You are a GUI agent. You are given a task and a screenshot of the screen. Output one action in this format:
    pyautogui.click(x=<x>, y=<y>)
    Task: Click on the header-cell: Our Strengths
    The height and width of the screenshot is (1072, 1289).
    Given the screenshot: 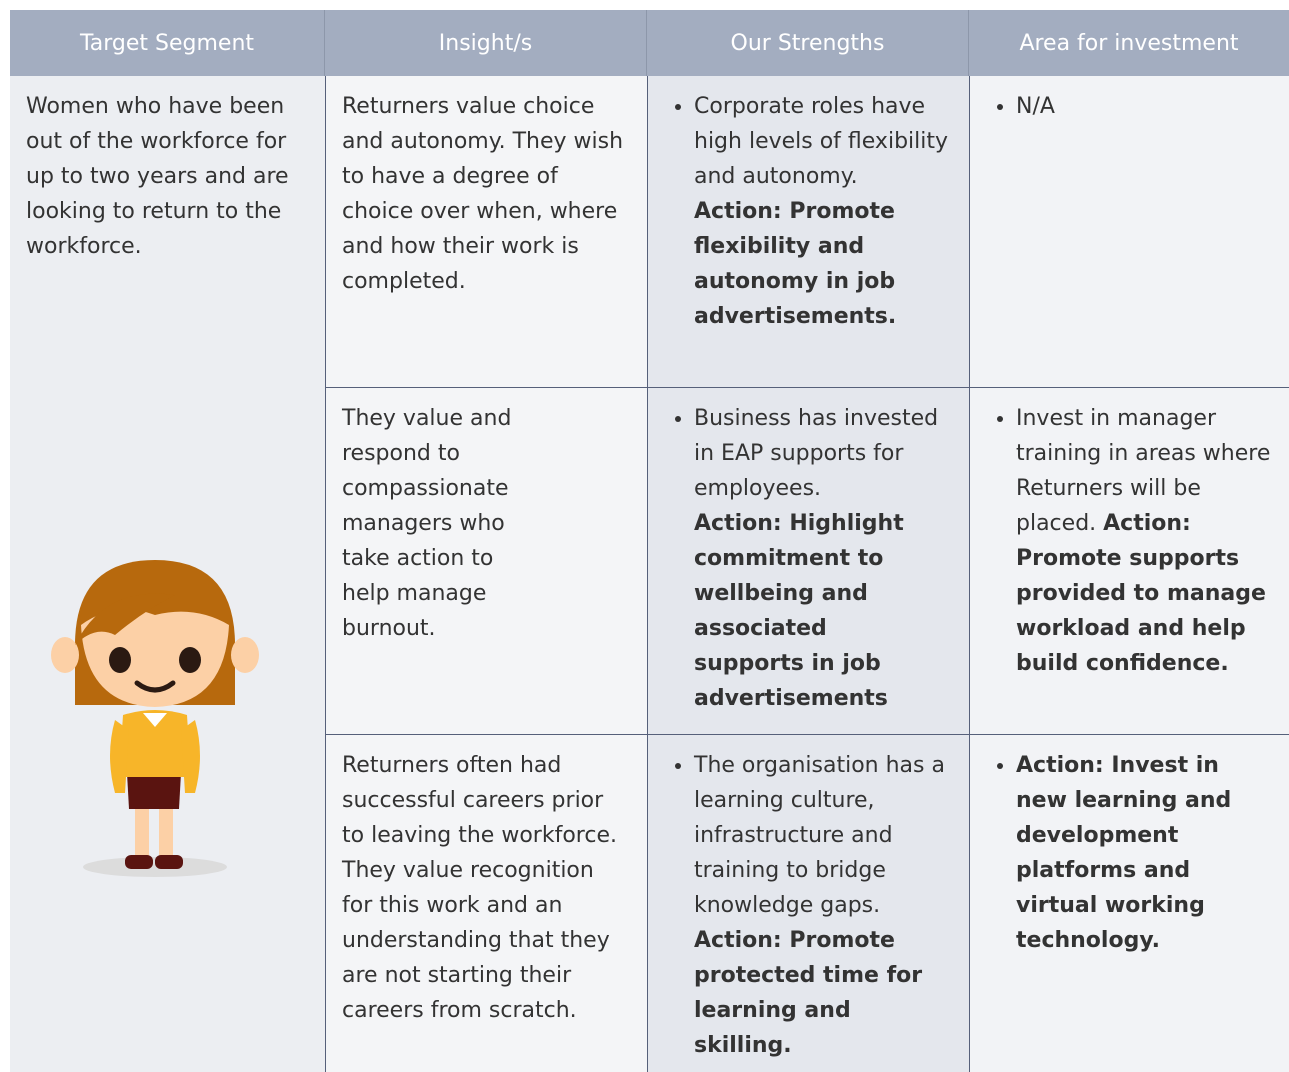 What is the action you would take?
    pyautogui.click(x=808, y=43)
    